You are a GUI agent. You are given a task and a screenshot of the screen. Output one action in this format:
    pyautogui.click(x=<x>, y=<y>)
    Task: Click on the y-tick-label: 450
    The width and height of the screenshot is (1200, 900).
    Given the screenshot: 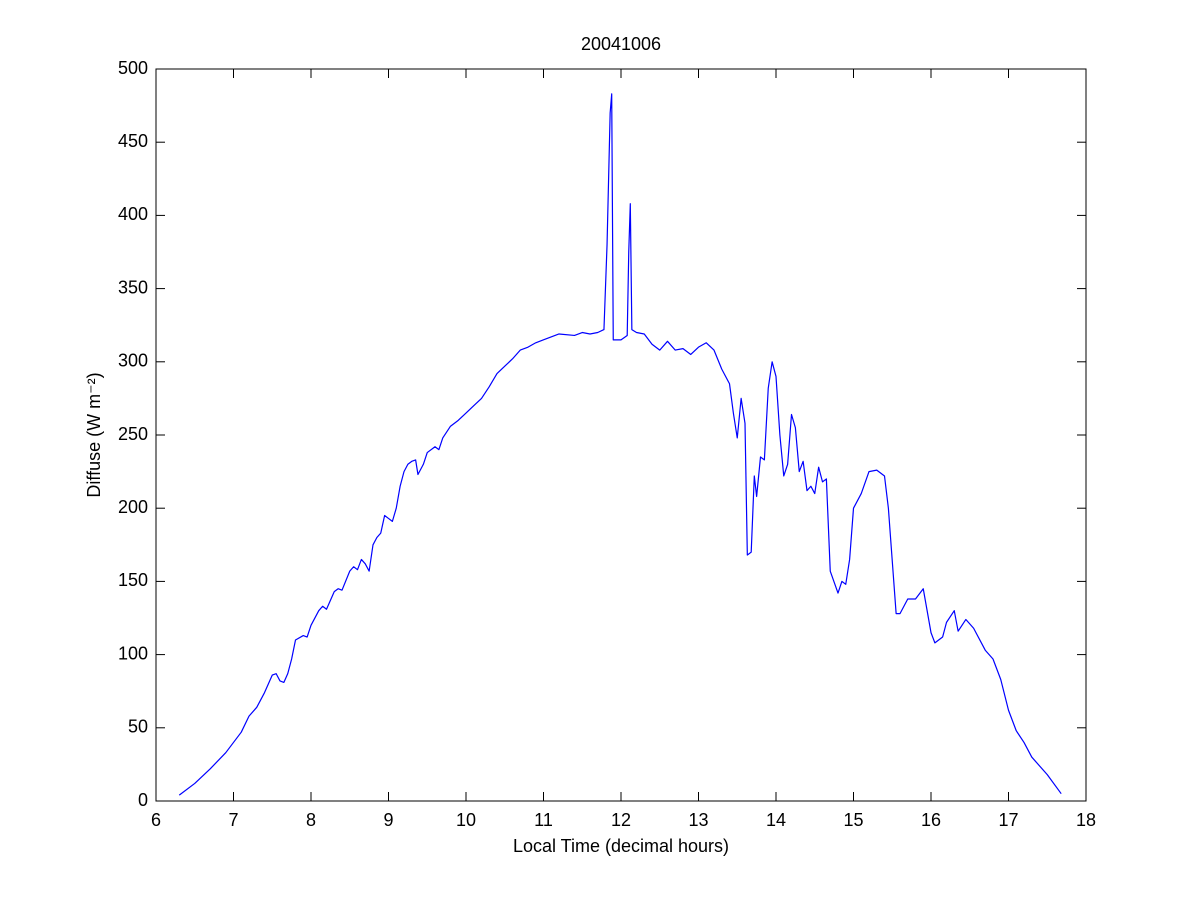 What is the action you would take?
    pyautogui.click(x=133, y=141)
    